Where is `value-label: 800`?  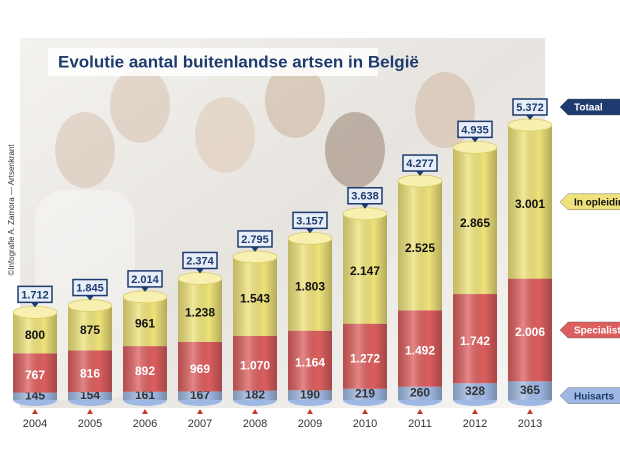
value-label: 800 is located at coordinates (35, 335).